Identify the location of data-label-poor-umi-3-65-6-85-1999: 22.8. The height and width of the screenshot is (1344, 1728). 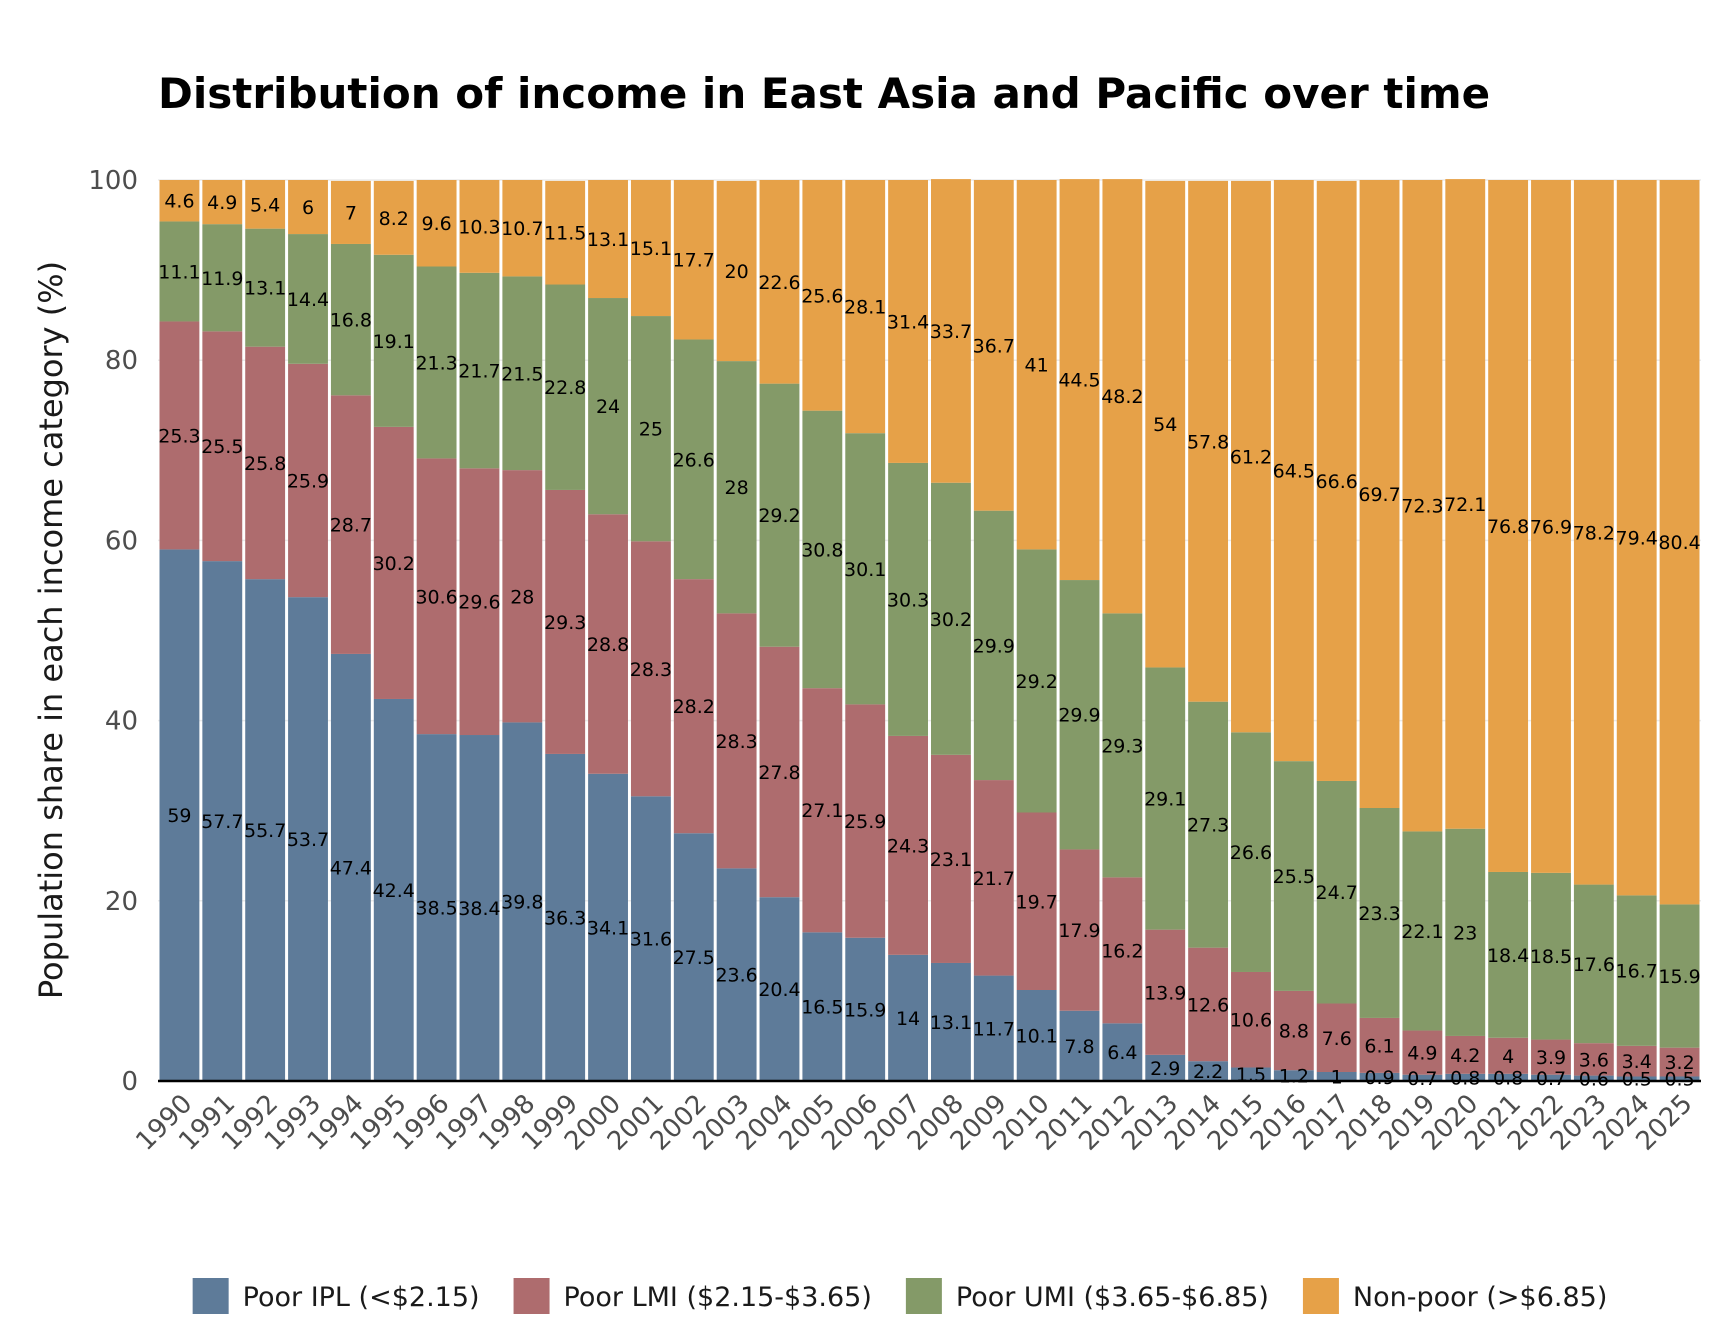
(565, 388).